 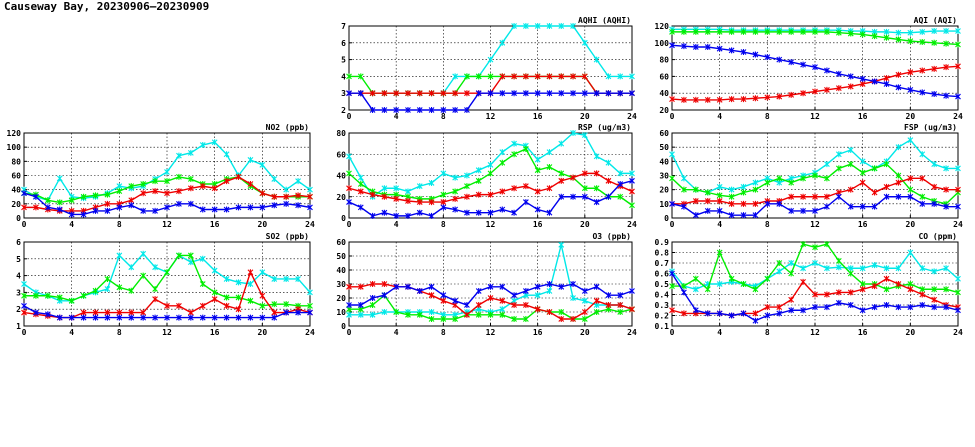 What do you see at coordinates (664, 93) in the screenshot?
I see `y-tick-label: 40` at bounding box center [664, 93].